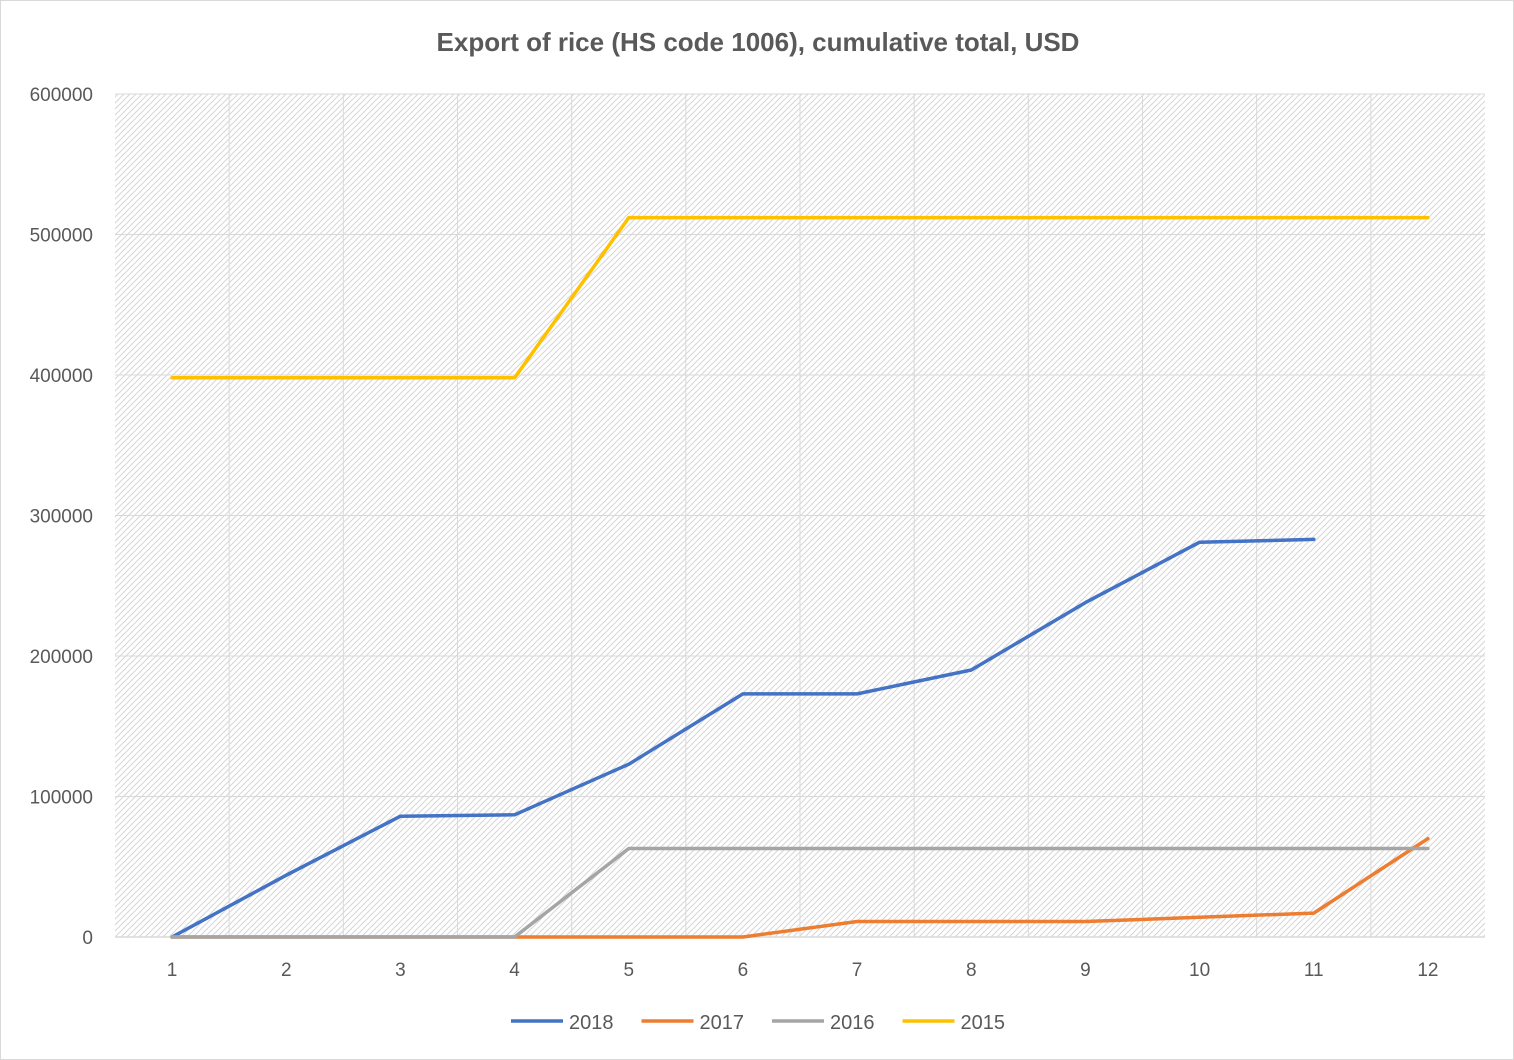 This screenshot has height=1060, width=1514. I want to click on y-tick-label: 300000, so click(61, 517).